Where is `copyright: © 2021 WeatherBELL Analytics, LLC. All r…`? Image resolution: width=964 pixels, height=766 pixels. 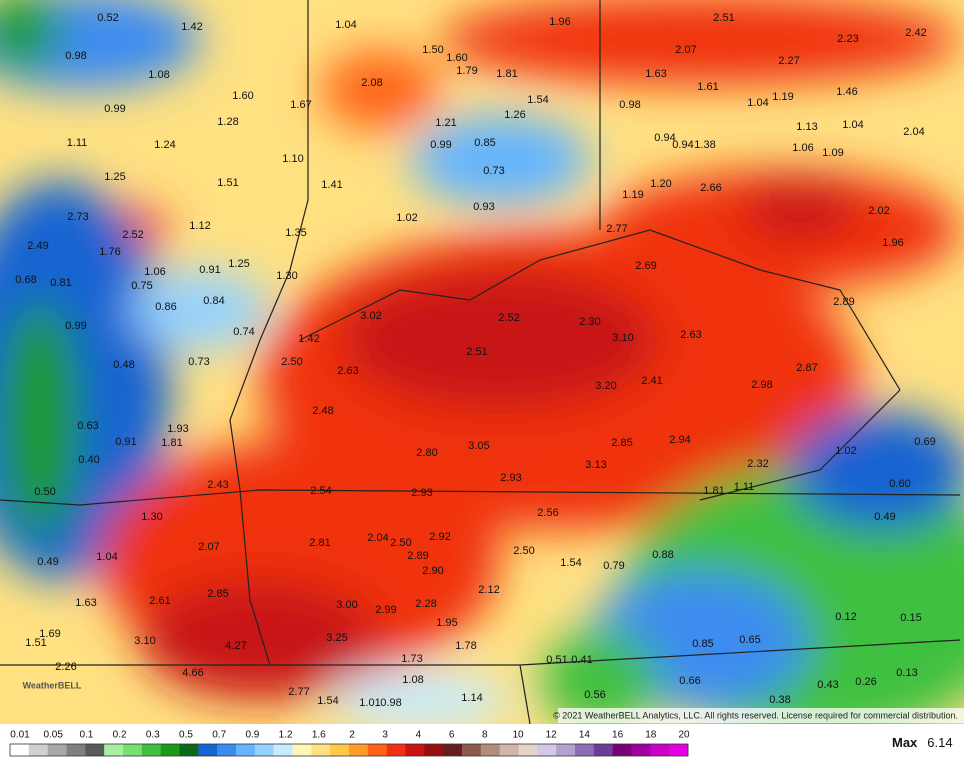 copyright: © 2021 WeatherBELL Analytics, LLC. All r… is located at coordinates (755, 715).